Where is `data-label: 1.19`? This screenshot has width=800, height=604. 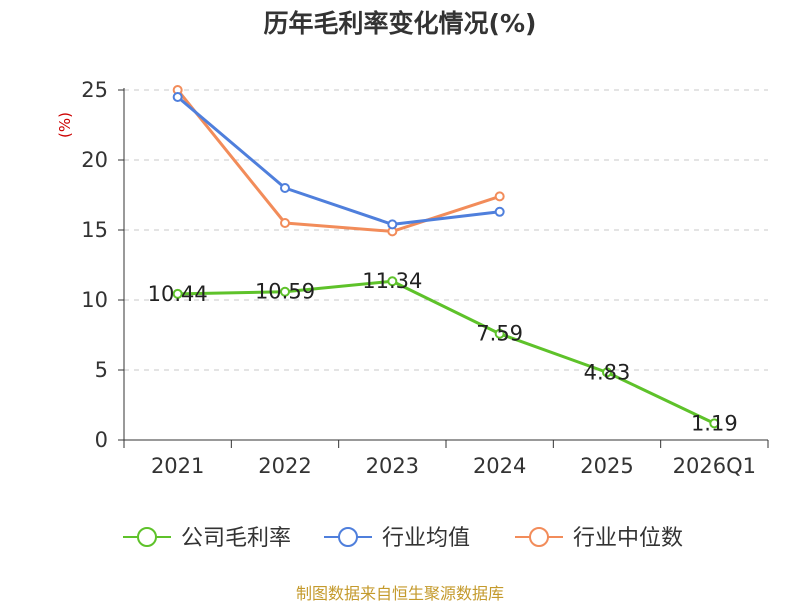 data-label: 1.19 is located at coordinates (714, 423).